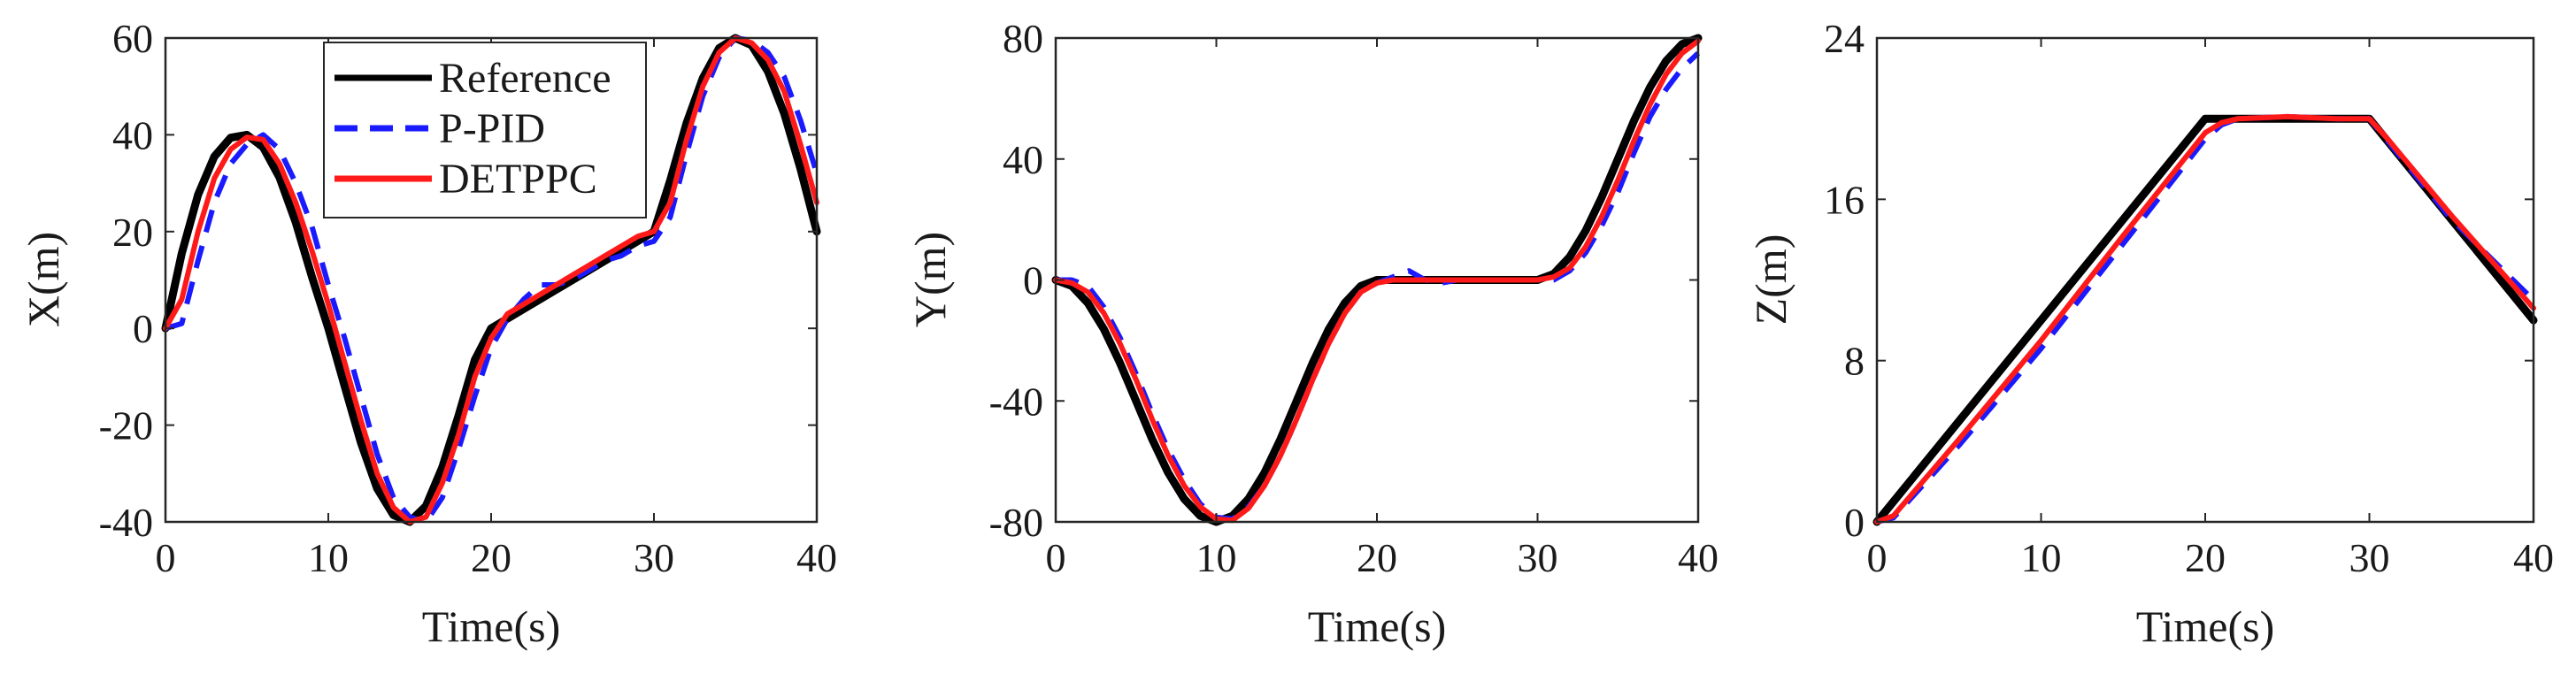  What do you see at coordinates (1016, 522) in the screenshot?
I see `y-tick-label: -80` at bounding box center [1016, 522].